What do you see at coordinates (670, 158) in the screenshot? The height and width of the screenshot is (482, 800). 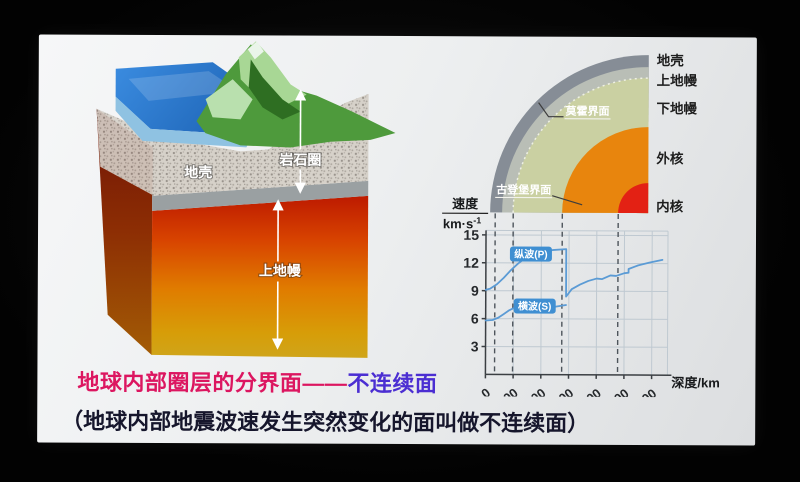 I see `layer-label-outer-core: 外核` at bounding box center [670, 158].